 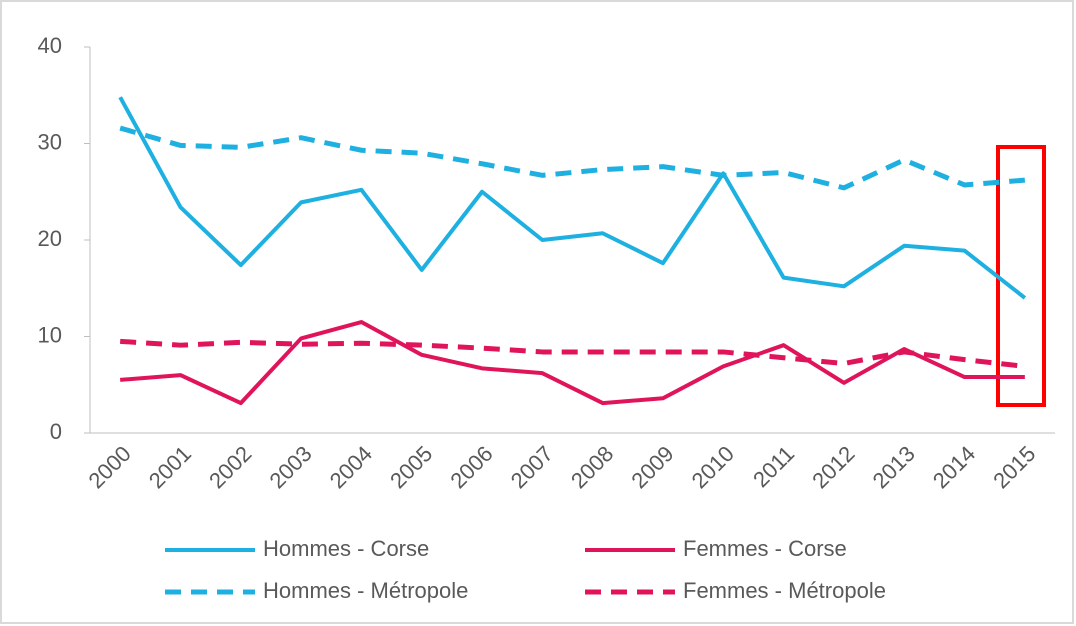 I want to click on legend-label: Femmes - Métropole, so click(x=784, y=590).